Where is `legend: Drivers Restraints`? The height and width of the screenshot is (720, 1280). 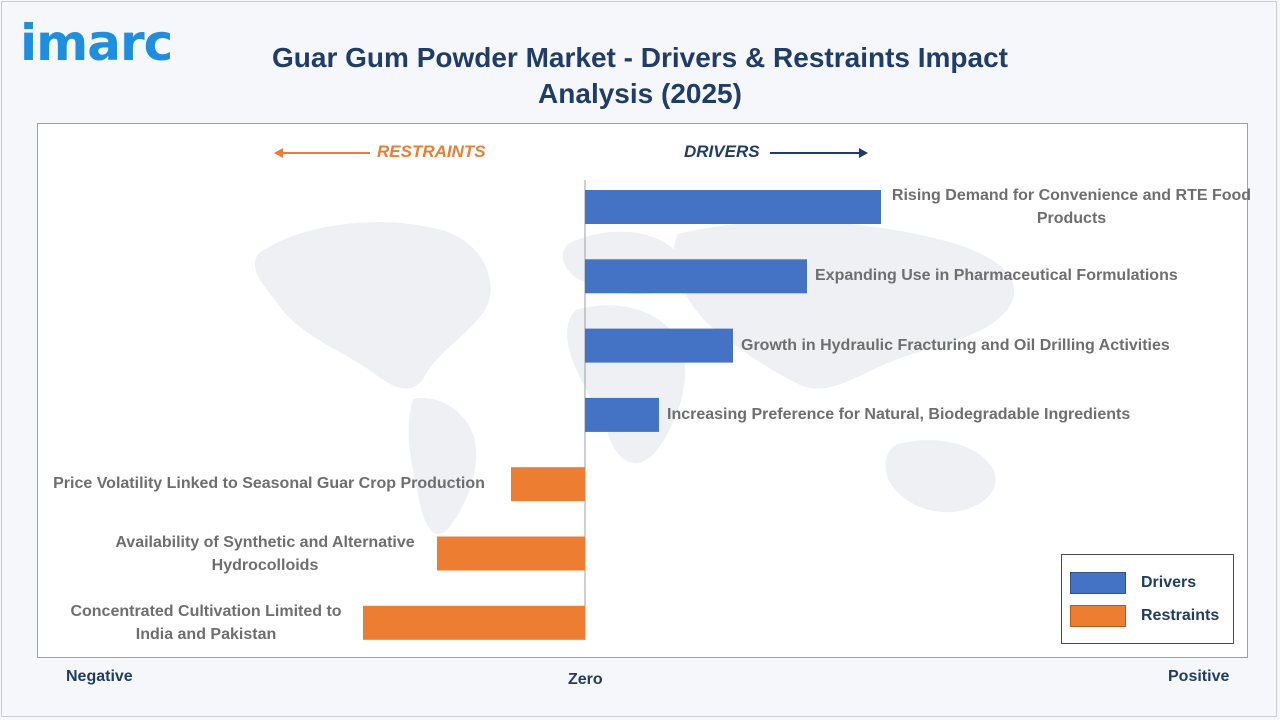
legend: Drivers Restraints is located at coordinates (1147, 599).